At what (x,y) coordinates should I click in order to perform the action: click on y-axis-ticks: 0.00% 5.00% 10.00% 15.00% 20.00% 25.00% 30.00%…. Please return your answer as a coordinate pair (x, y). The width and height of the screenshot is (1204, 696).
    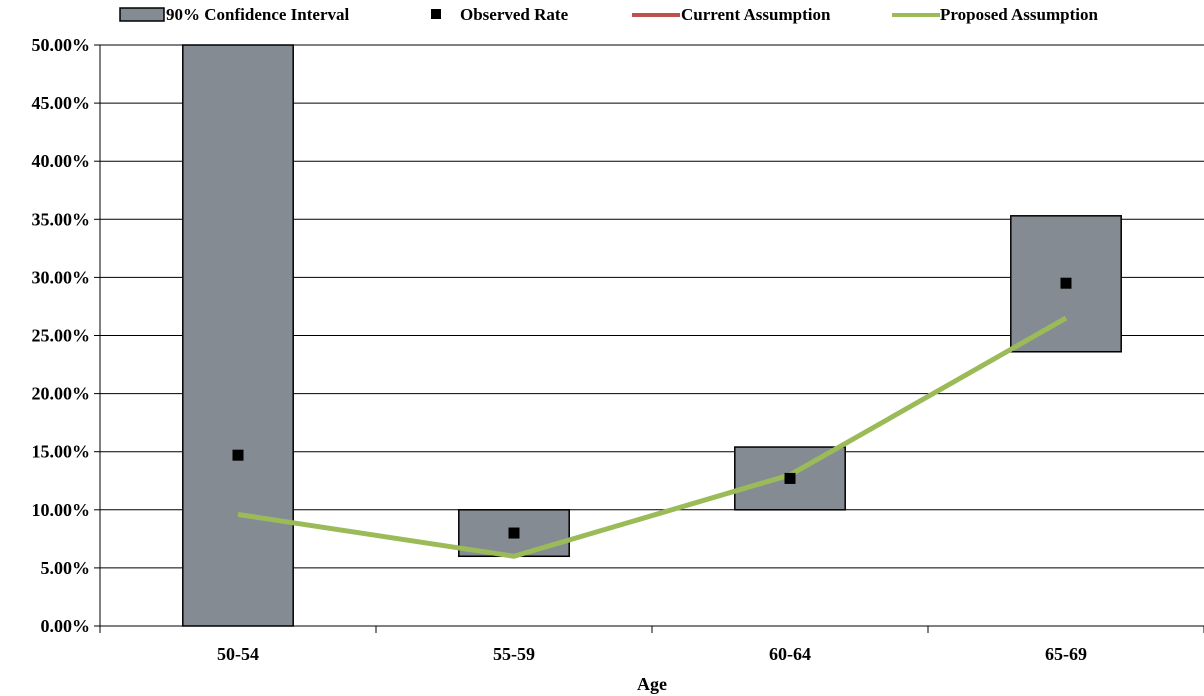
    Looking at the image, I should click on (66, 335).